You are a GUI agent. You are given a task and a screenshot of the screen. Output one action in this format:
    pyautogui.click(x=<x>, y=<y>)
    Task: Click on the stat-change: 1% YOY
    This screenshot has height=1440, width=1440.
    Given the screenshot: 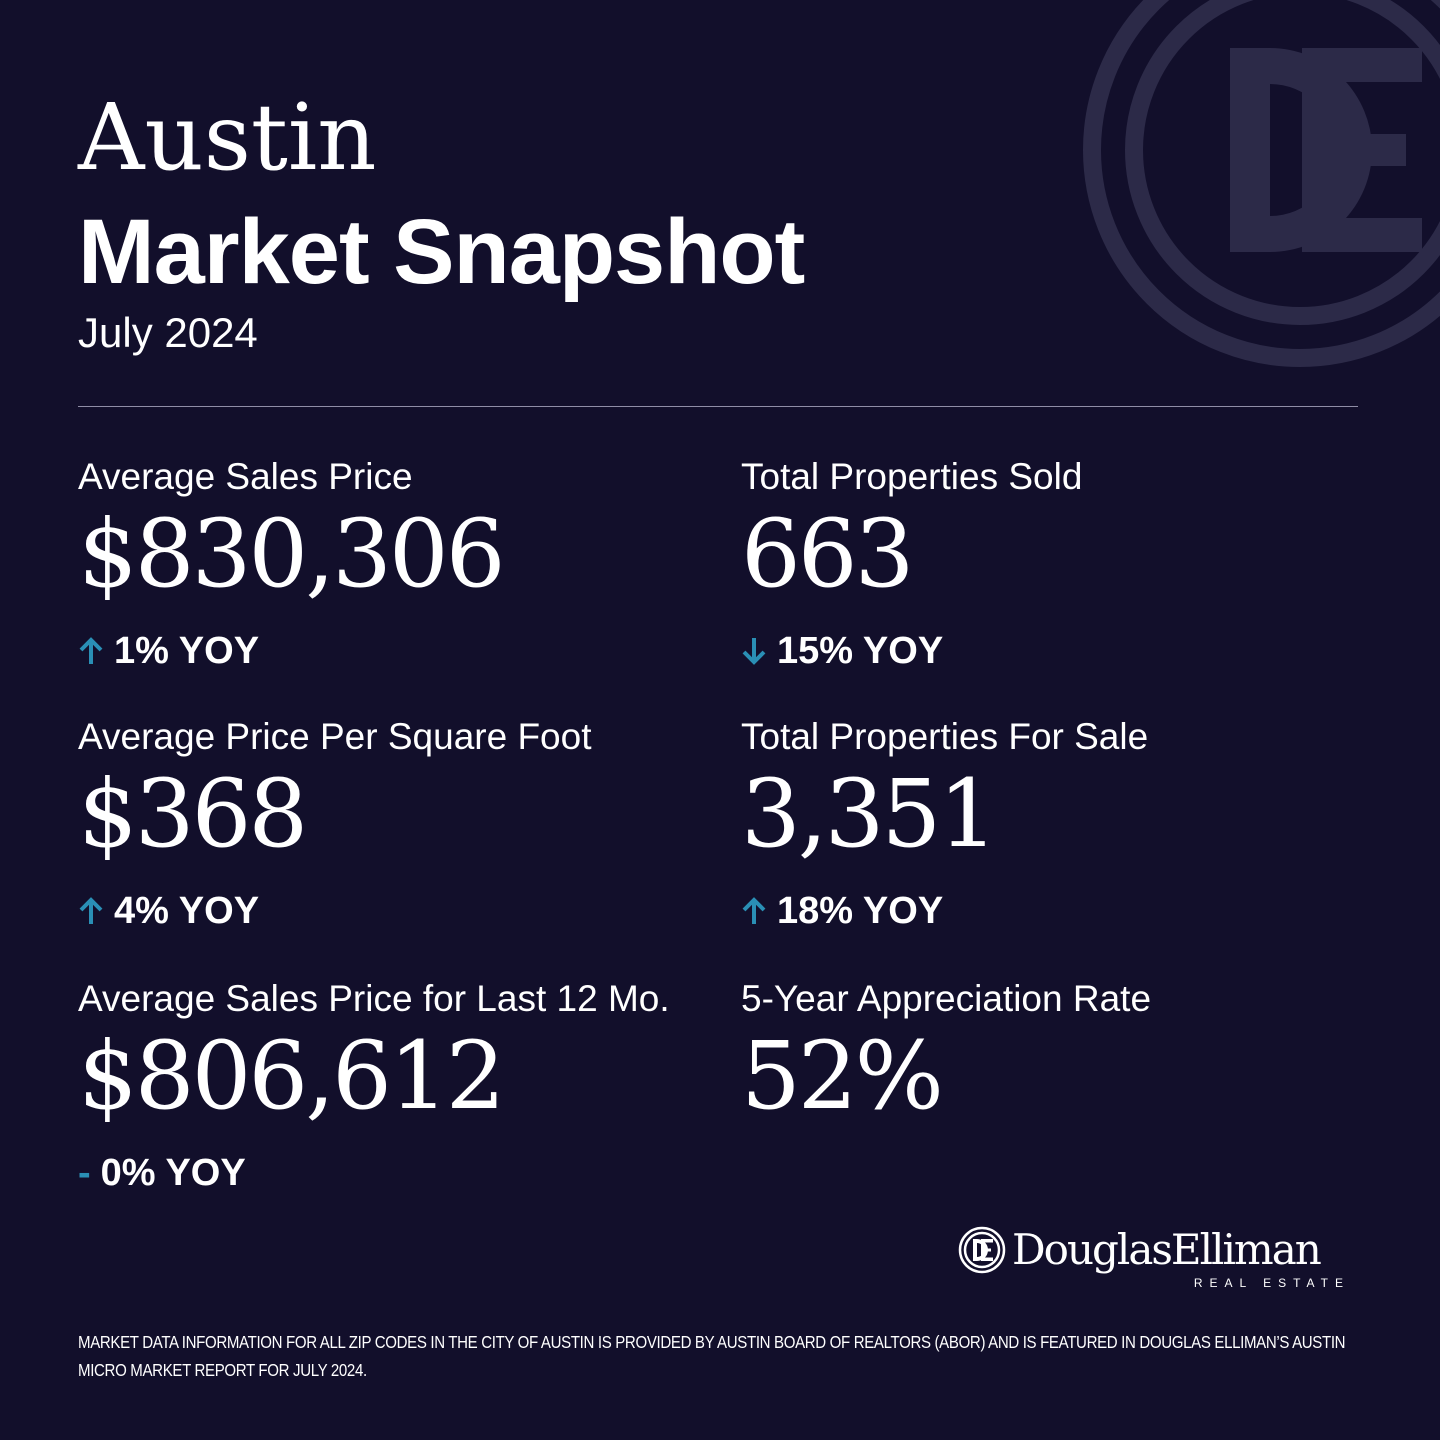 What is the action you would take?
    pyautogui.click(x=168, y=651)
    